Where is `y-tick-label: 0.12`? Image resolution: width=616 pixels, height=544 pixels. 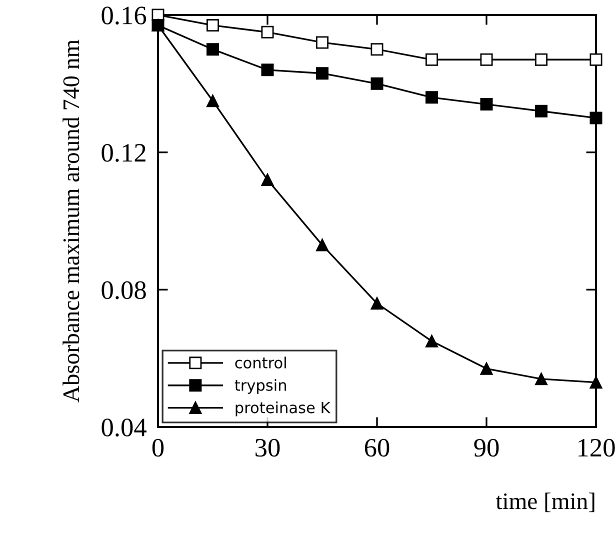 y-tick-label: 0.12 is located at coordinates (124, 153).